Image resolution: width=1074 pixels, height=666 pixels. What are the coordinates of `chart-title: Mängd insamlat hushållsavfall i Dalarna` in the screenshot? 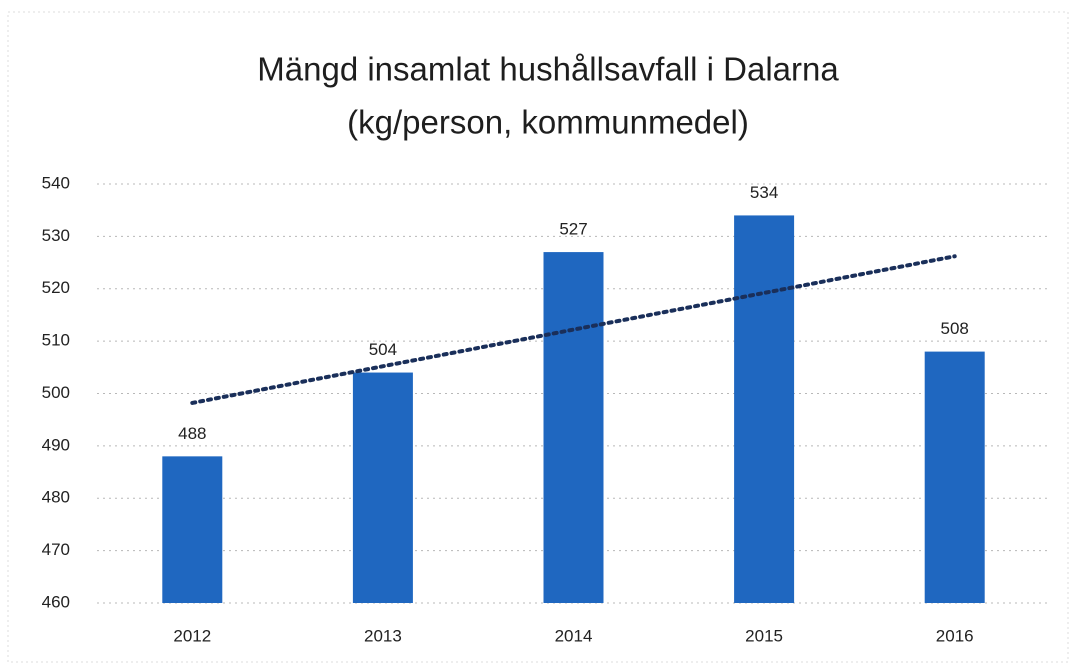 It's located at (548, 69).